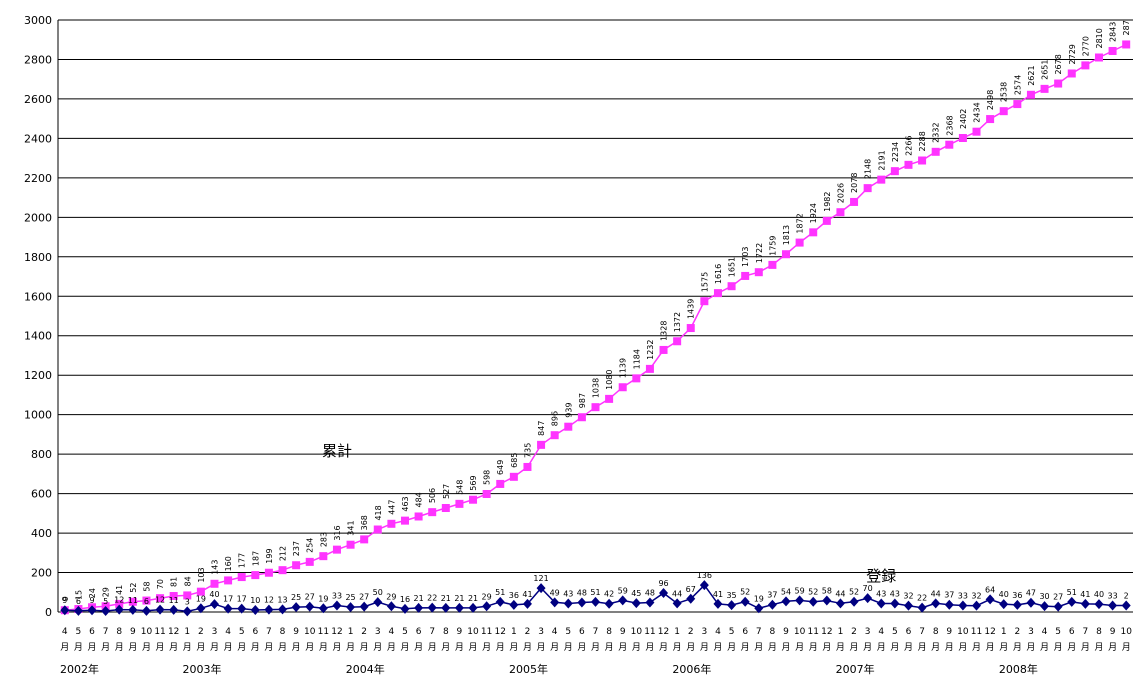  What do you see at coordinates (364, 522) in the screenshot?
I see `cumulative-data-label: 368` at bounding box center [364, 522].